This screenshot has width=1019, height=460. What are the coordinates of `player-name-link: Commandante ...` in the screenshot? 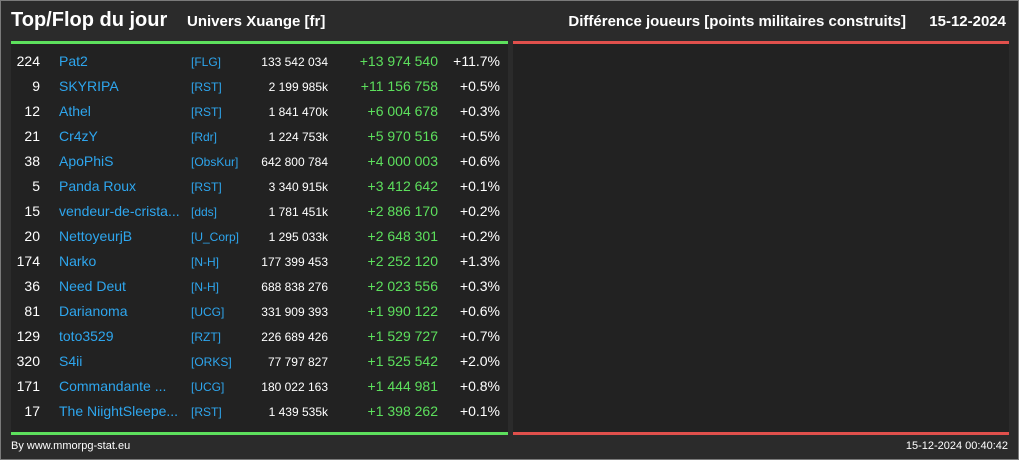 It's located at (113, 386).